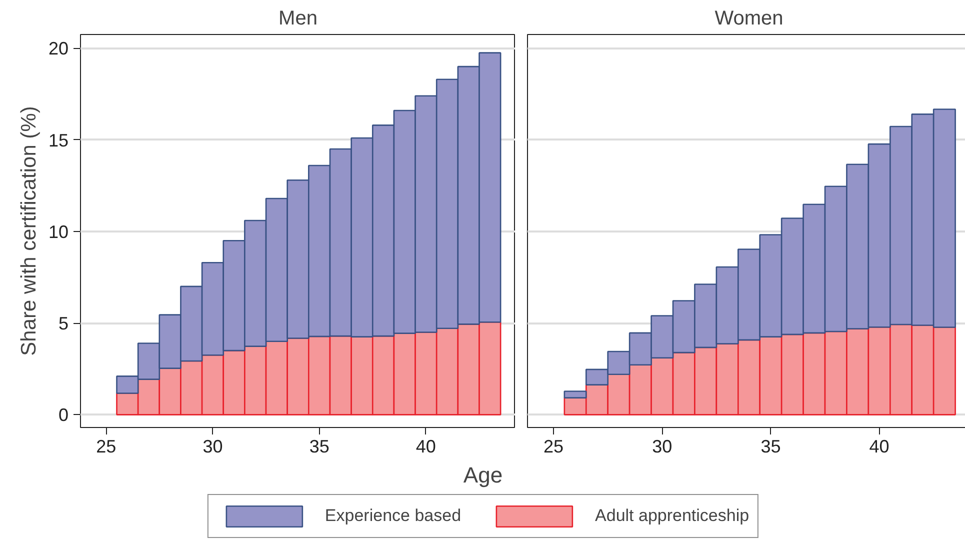 This screenshot has width=965, height=539. What do you see at coordinates (749, 19) in the screenshot?
I see `chart-title: Women` at bounding box center [749, 19].